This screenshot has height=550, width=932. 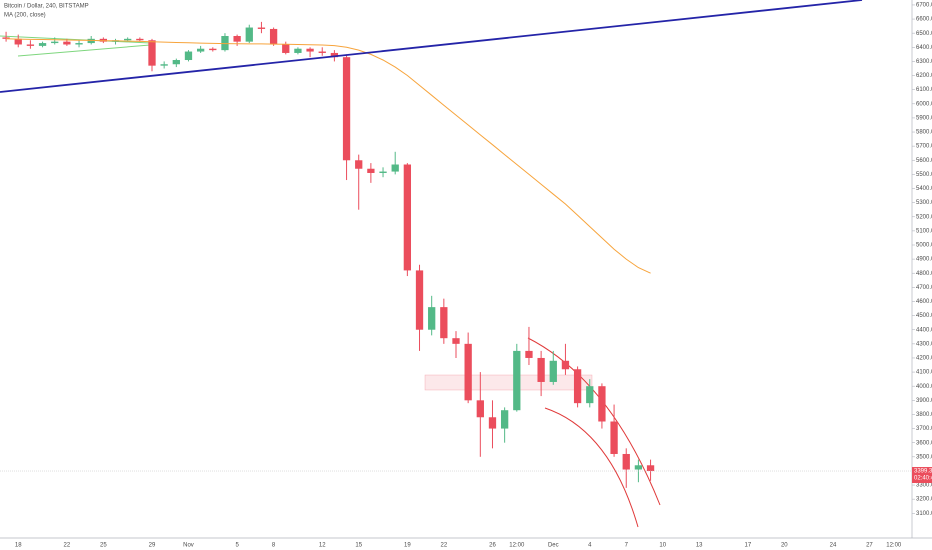 What do you see at coordinates (924, 359) in the screenshot?
I see `y-tick-label: 4200.00` at bounding box center [924, 359].